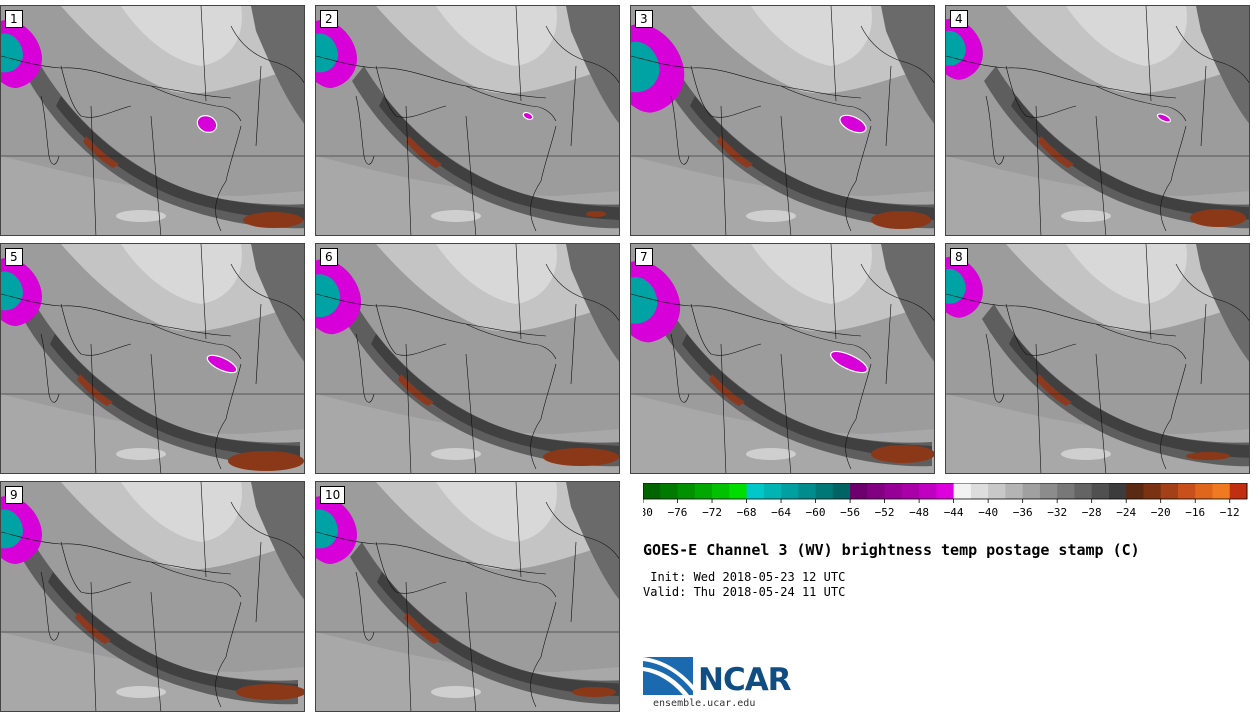  I want to click on member-label: 6, so click(329, 257).